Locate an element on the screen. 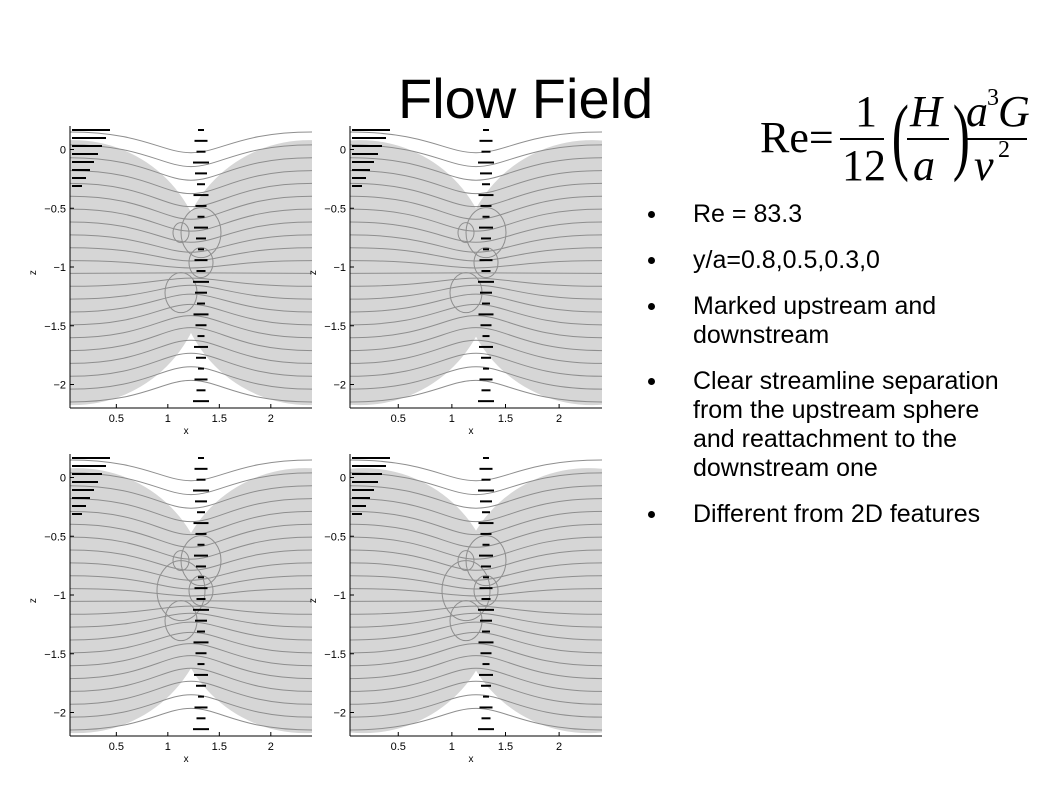 This screenshot has height=793, width=1058. bullet-item: Re = 83.3 is located at coordinates (828, 214).